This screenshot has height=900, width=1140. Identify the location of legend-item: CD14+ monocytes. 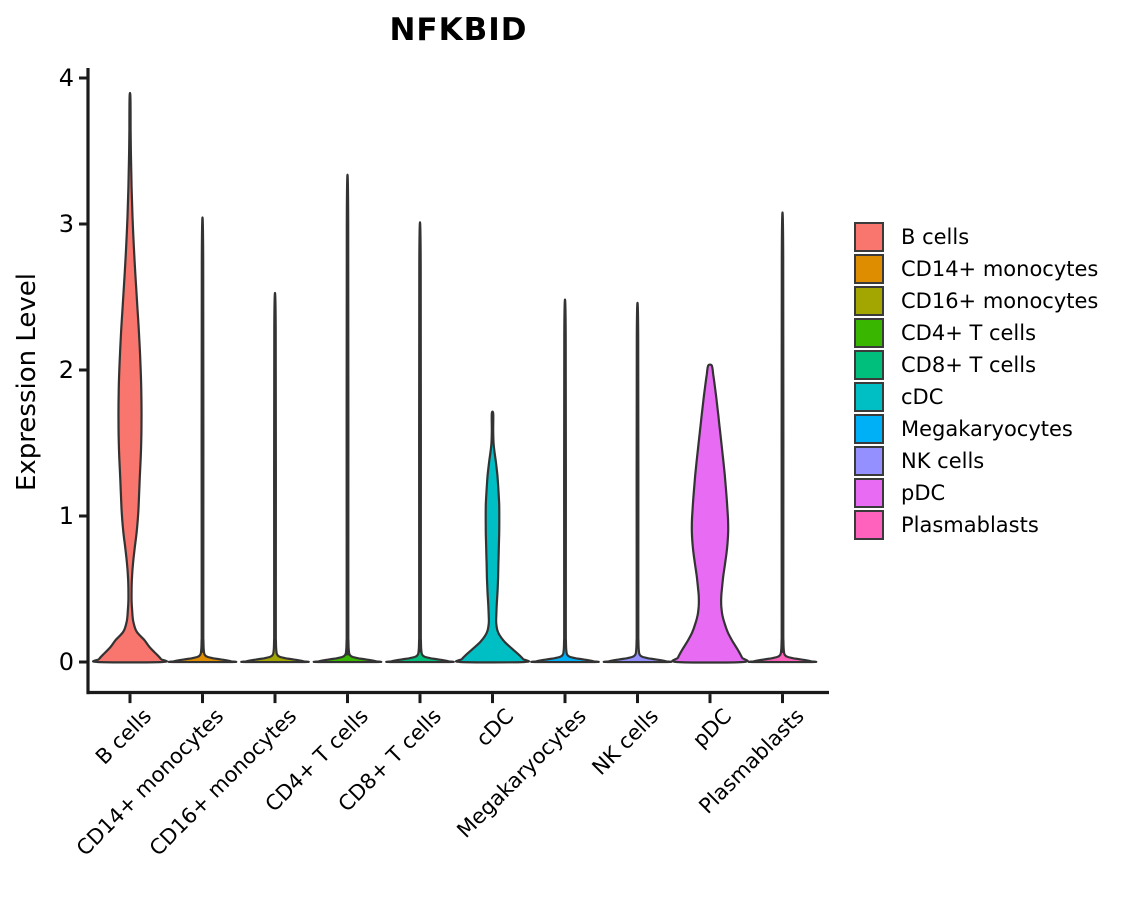
(976, 269).